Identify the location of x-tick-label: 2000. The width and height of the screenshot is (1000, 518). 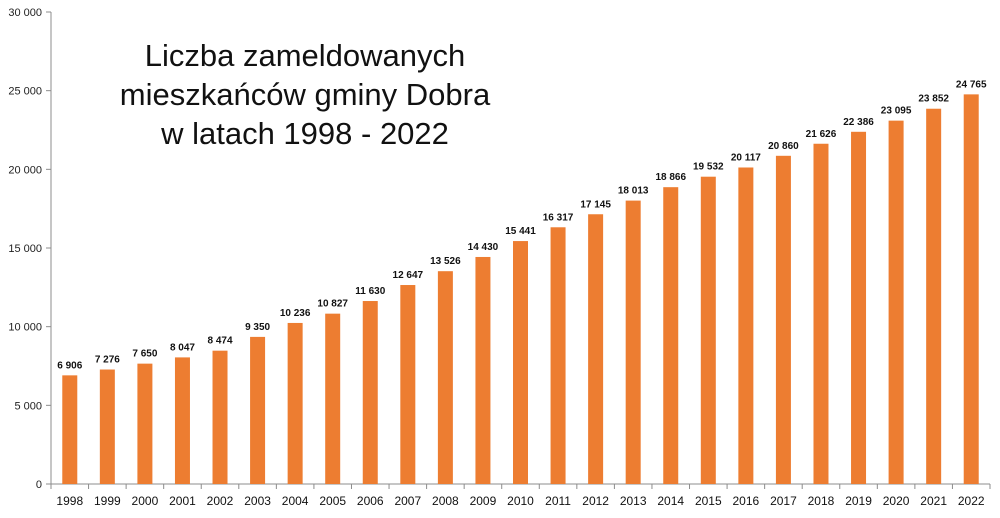
(145, 501).